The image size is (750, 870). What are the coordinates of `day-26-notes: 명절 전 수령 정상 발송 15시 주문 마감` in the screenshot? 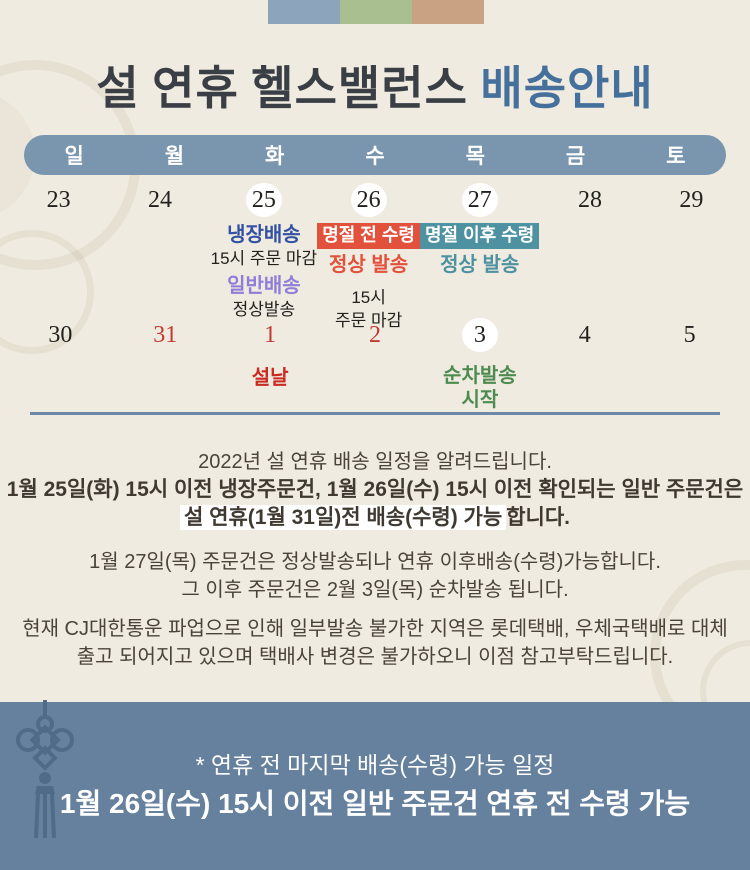 It's located at (368, 277).